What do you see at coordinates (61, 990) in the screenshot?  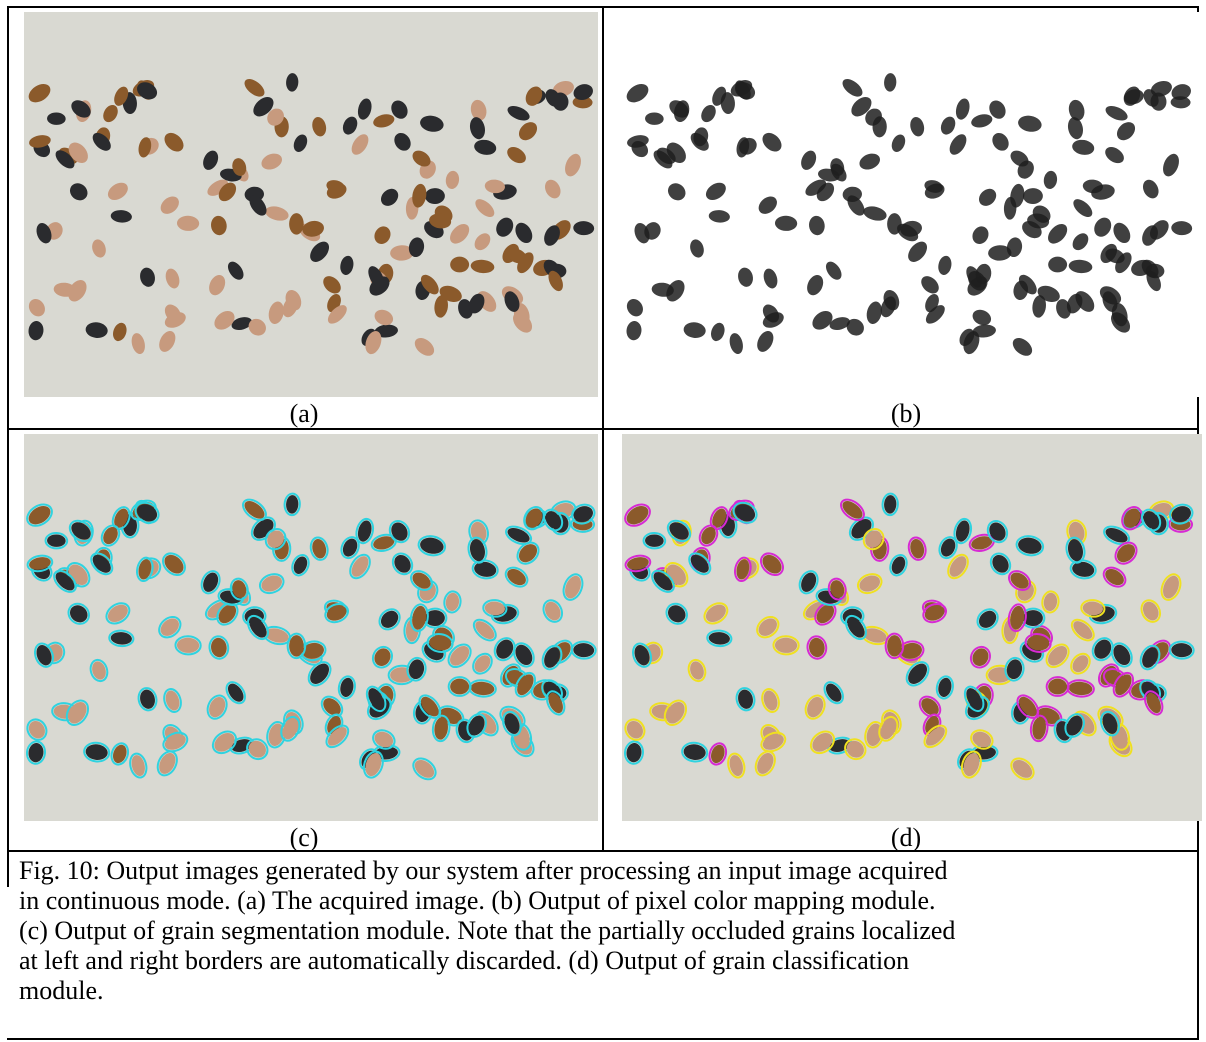 I see `caption-line: module.` at bounding box center [61, 990].